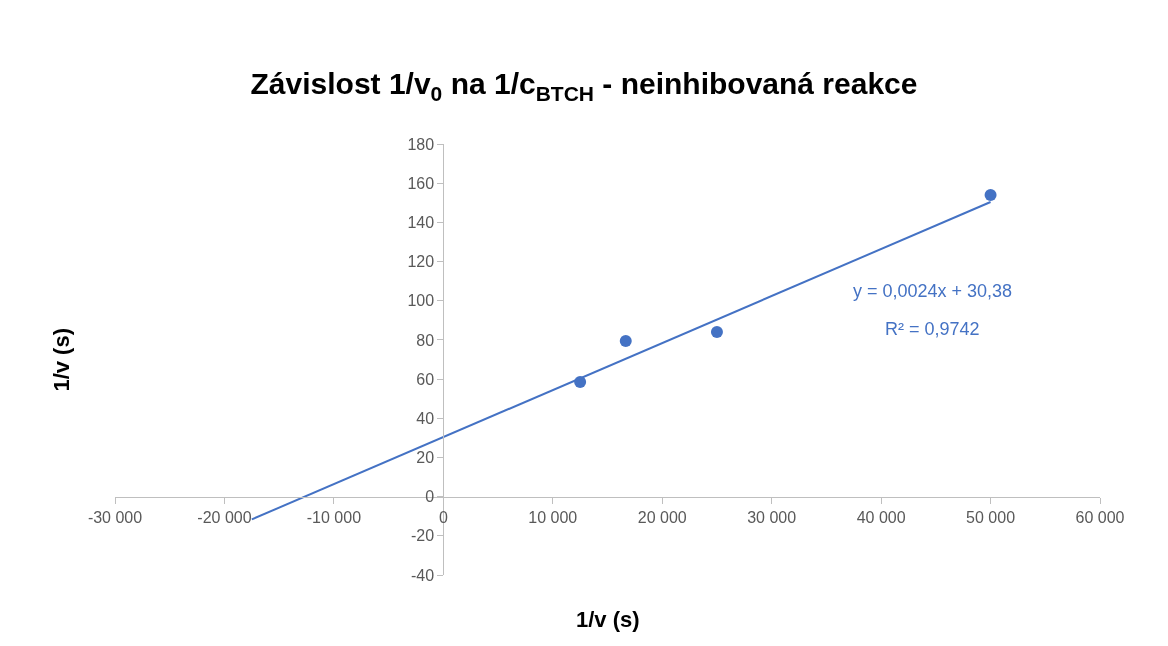 This screenshot has width=1168, height=646. I want to click on y-tick-label: 140, so click(421, 222).